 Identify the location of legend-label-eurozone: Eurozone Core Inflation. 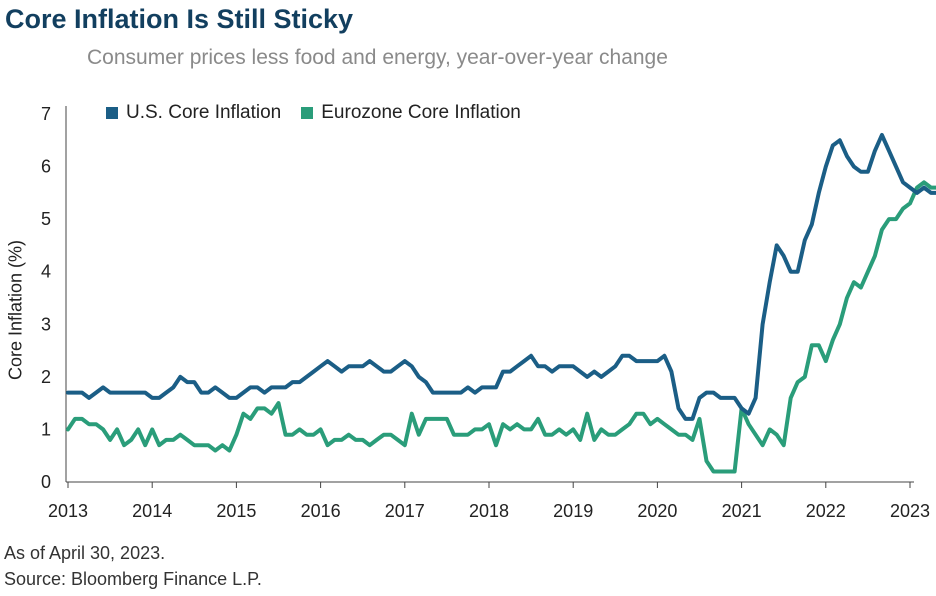
(421, 112).